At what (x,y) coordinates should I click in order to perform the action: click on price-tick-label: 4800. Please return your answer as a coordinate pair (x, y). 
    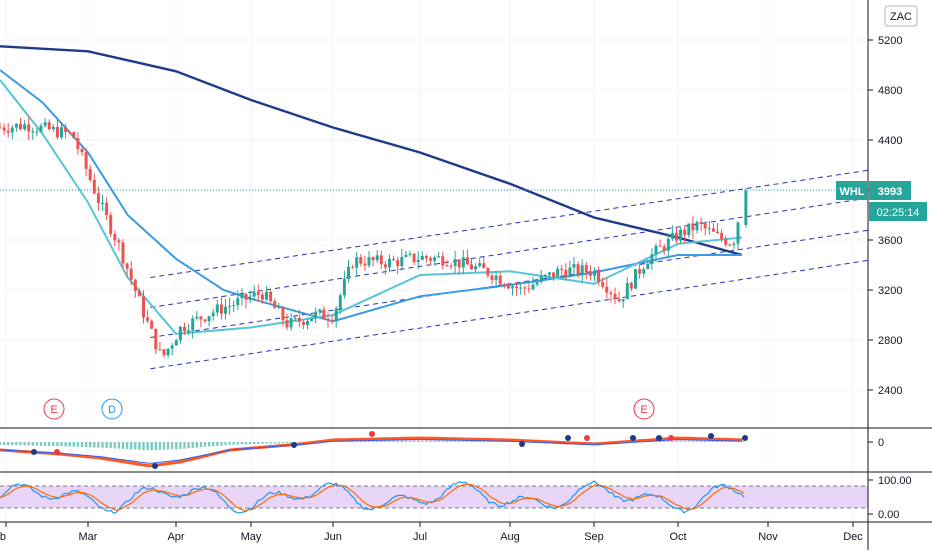
    Looking at the image, I should click on (890, 91).